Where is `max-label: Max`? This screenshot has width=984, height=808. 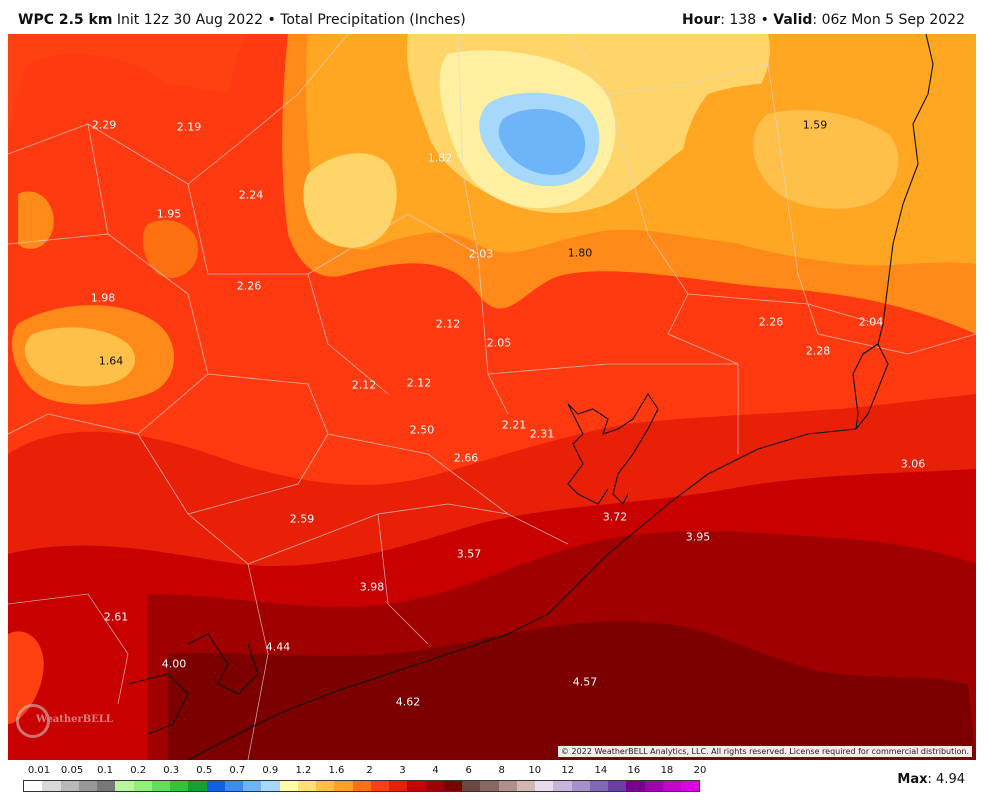
max-label: Max is located at coordinates (912, 779).